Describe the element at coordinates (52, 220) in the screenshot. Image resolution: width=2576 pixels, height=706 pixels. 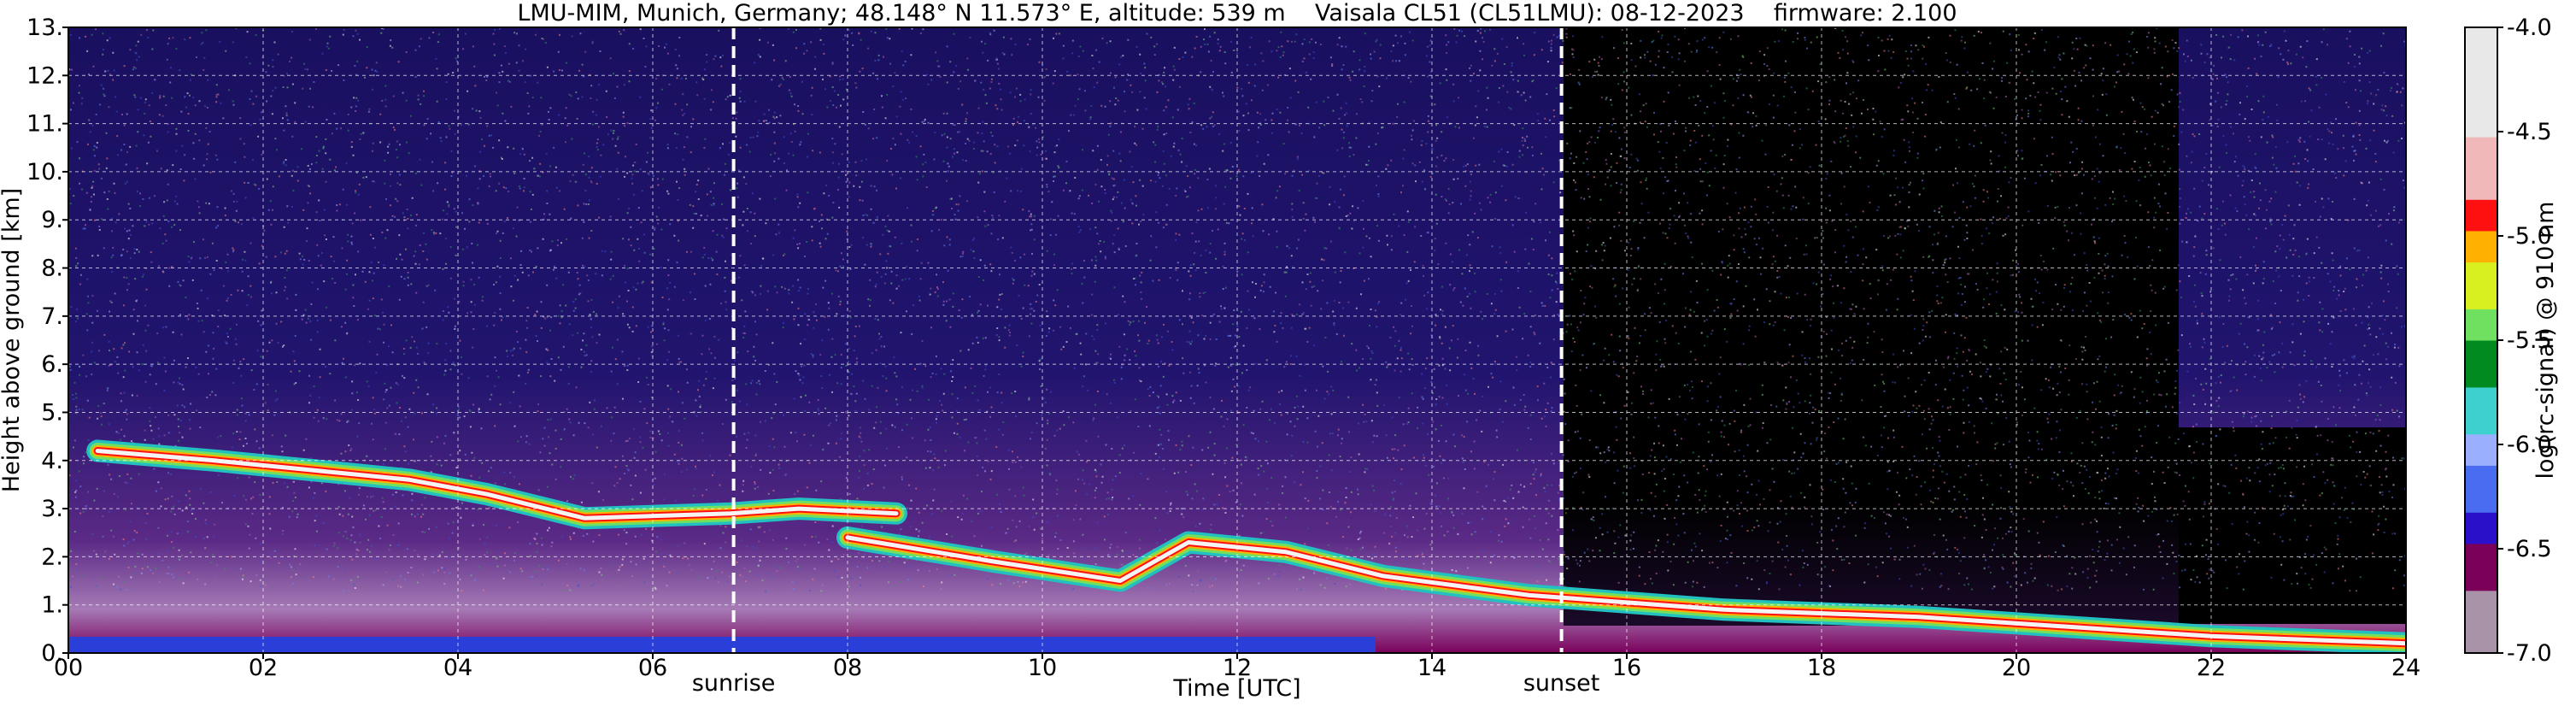
I see `y-tick-label: 9.` at that location.